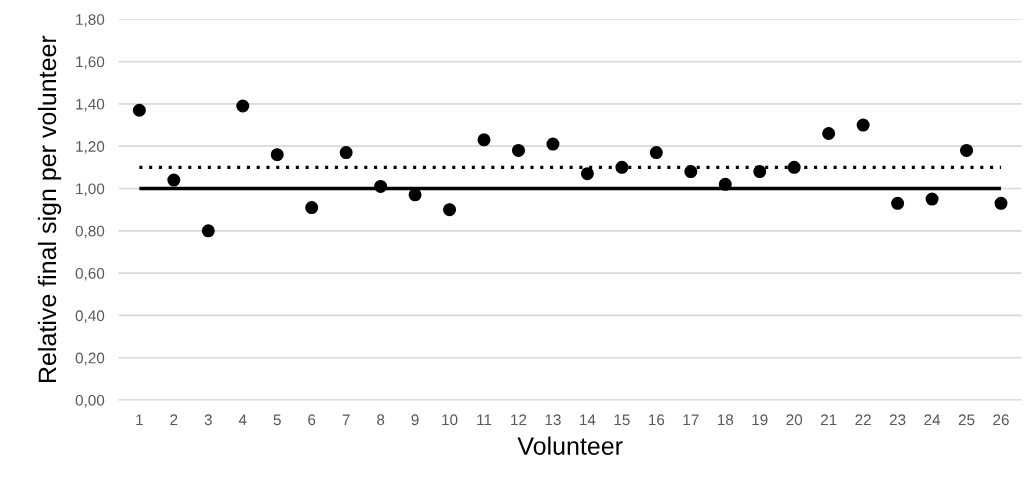 The height and width of the screenshot is (482, 1032). Describe the element at coordinates (966, 420) in the screenshot. I see `x-tick-label: 25` at that location.